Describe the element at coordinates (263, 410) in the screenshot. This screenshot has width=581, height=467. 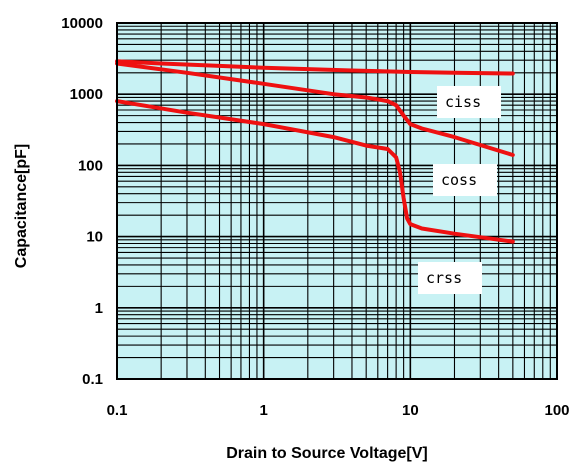
I see `x-tick-label: 1` at that location.